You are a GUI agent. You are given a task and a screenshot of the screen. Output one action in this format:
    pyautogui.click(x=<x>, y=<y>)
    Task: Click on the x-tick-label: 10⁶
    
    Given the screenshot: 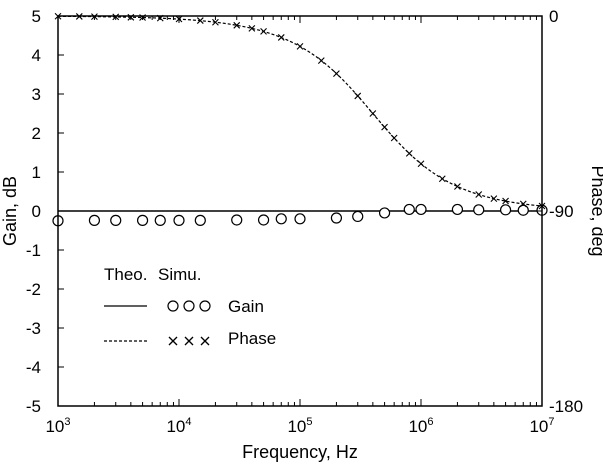 What is the action you would take?
    pyautogui.click(x=420, y=426)
    